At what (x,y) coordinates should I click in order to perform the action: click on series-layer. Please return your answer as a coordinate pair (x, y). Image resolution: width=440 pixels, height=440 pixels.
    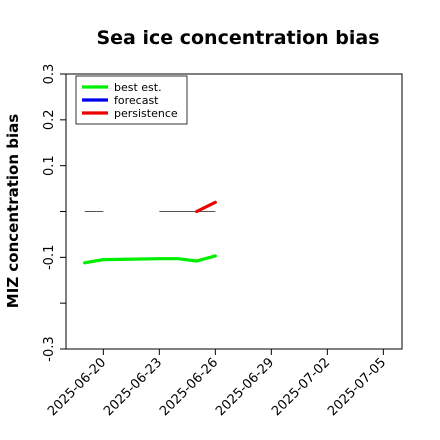
    Looking at the image, I should click on (150, 232).